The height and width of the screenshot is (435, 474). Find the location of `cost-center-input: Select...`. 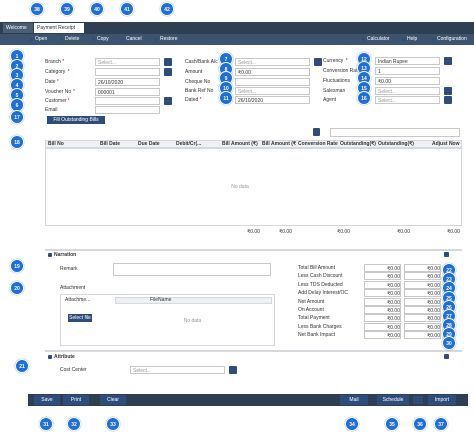

cost-center-input: Select... is located at coordinates (177, 370).